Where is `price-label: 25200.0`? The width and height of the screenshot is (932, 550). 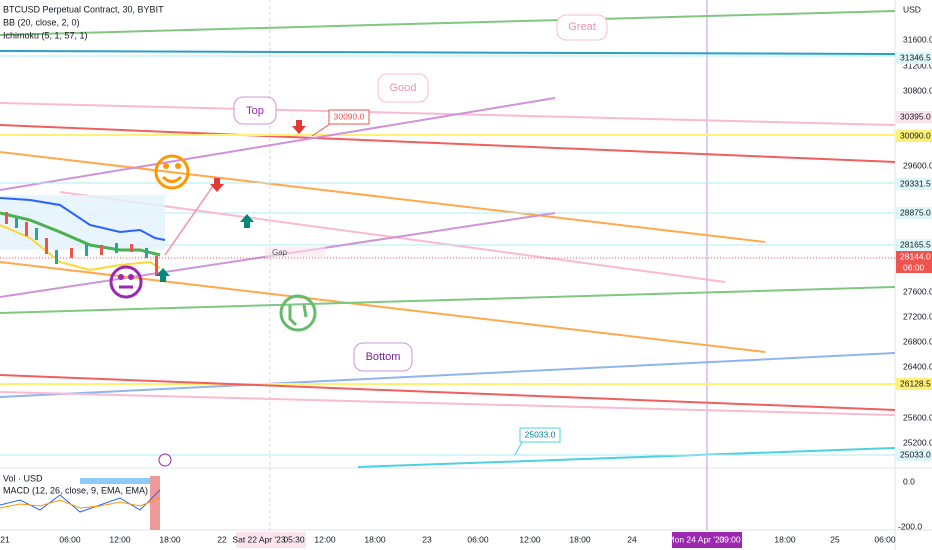 price-label: 25200.0 is located at coordinates (917, 442).